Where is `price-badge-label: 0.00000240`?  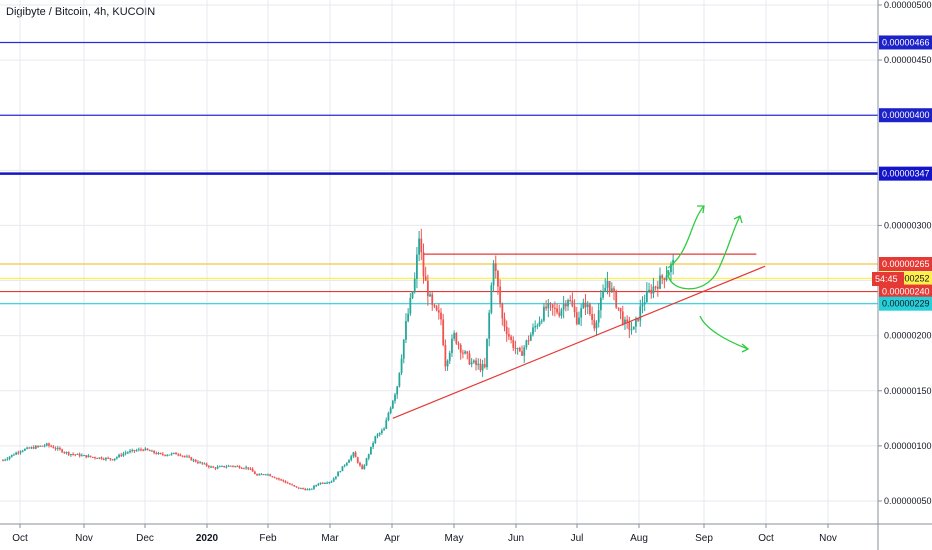
price-badge-label: 0.00000240 is located at coordinates (906, 292).